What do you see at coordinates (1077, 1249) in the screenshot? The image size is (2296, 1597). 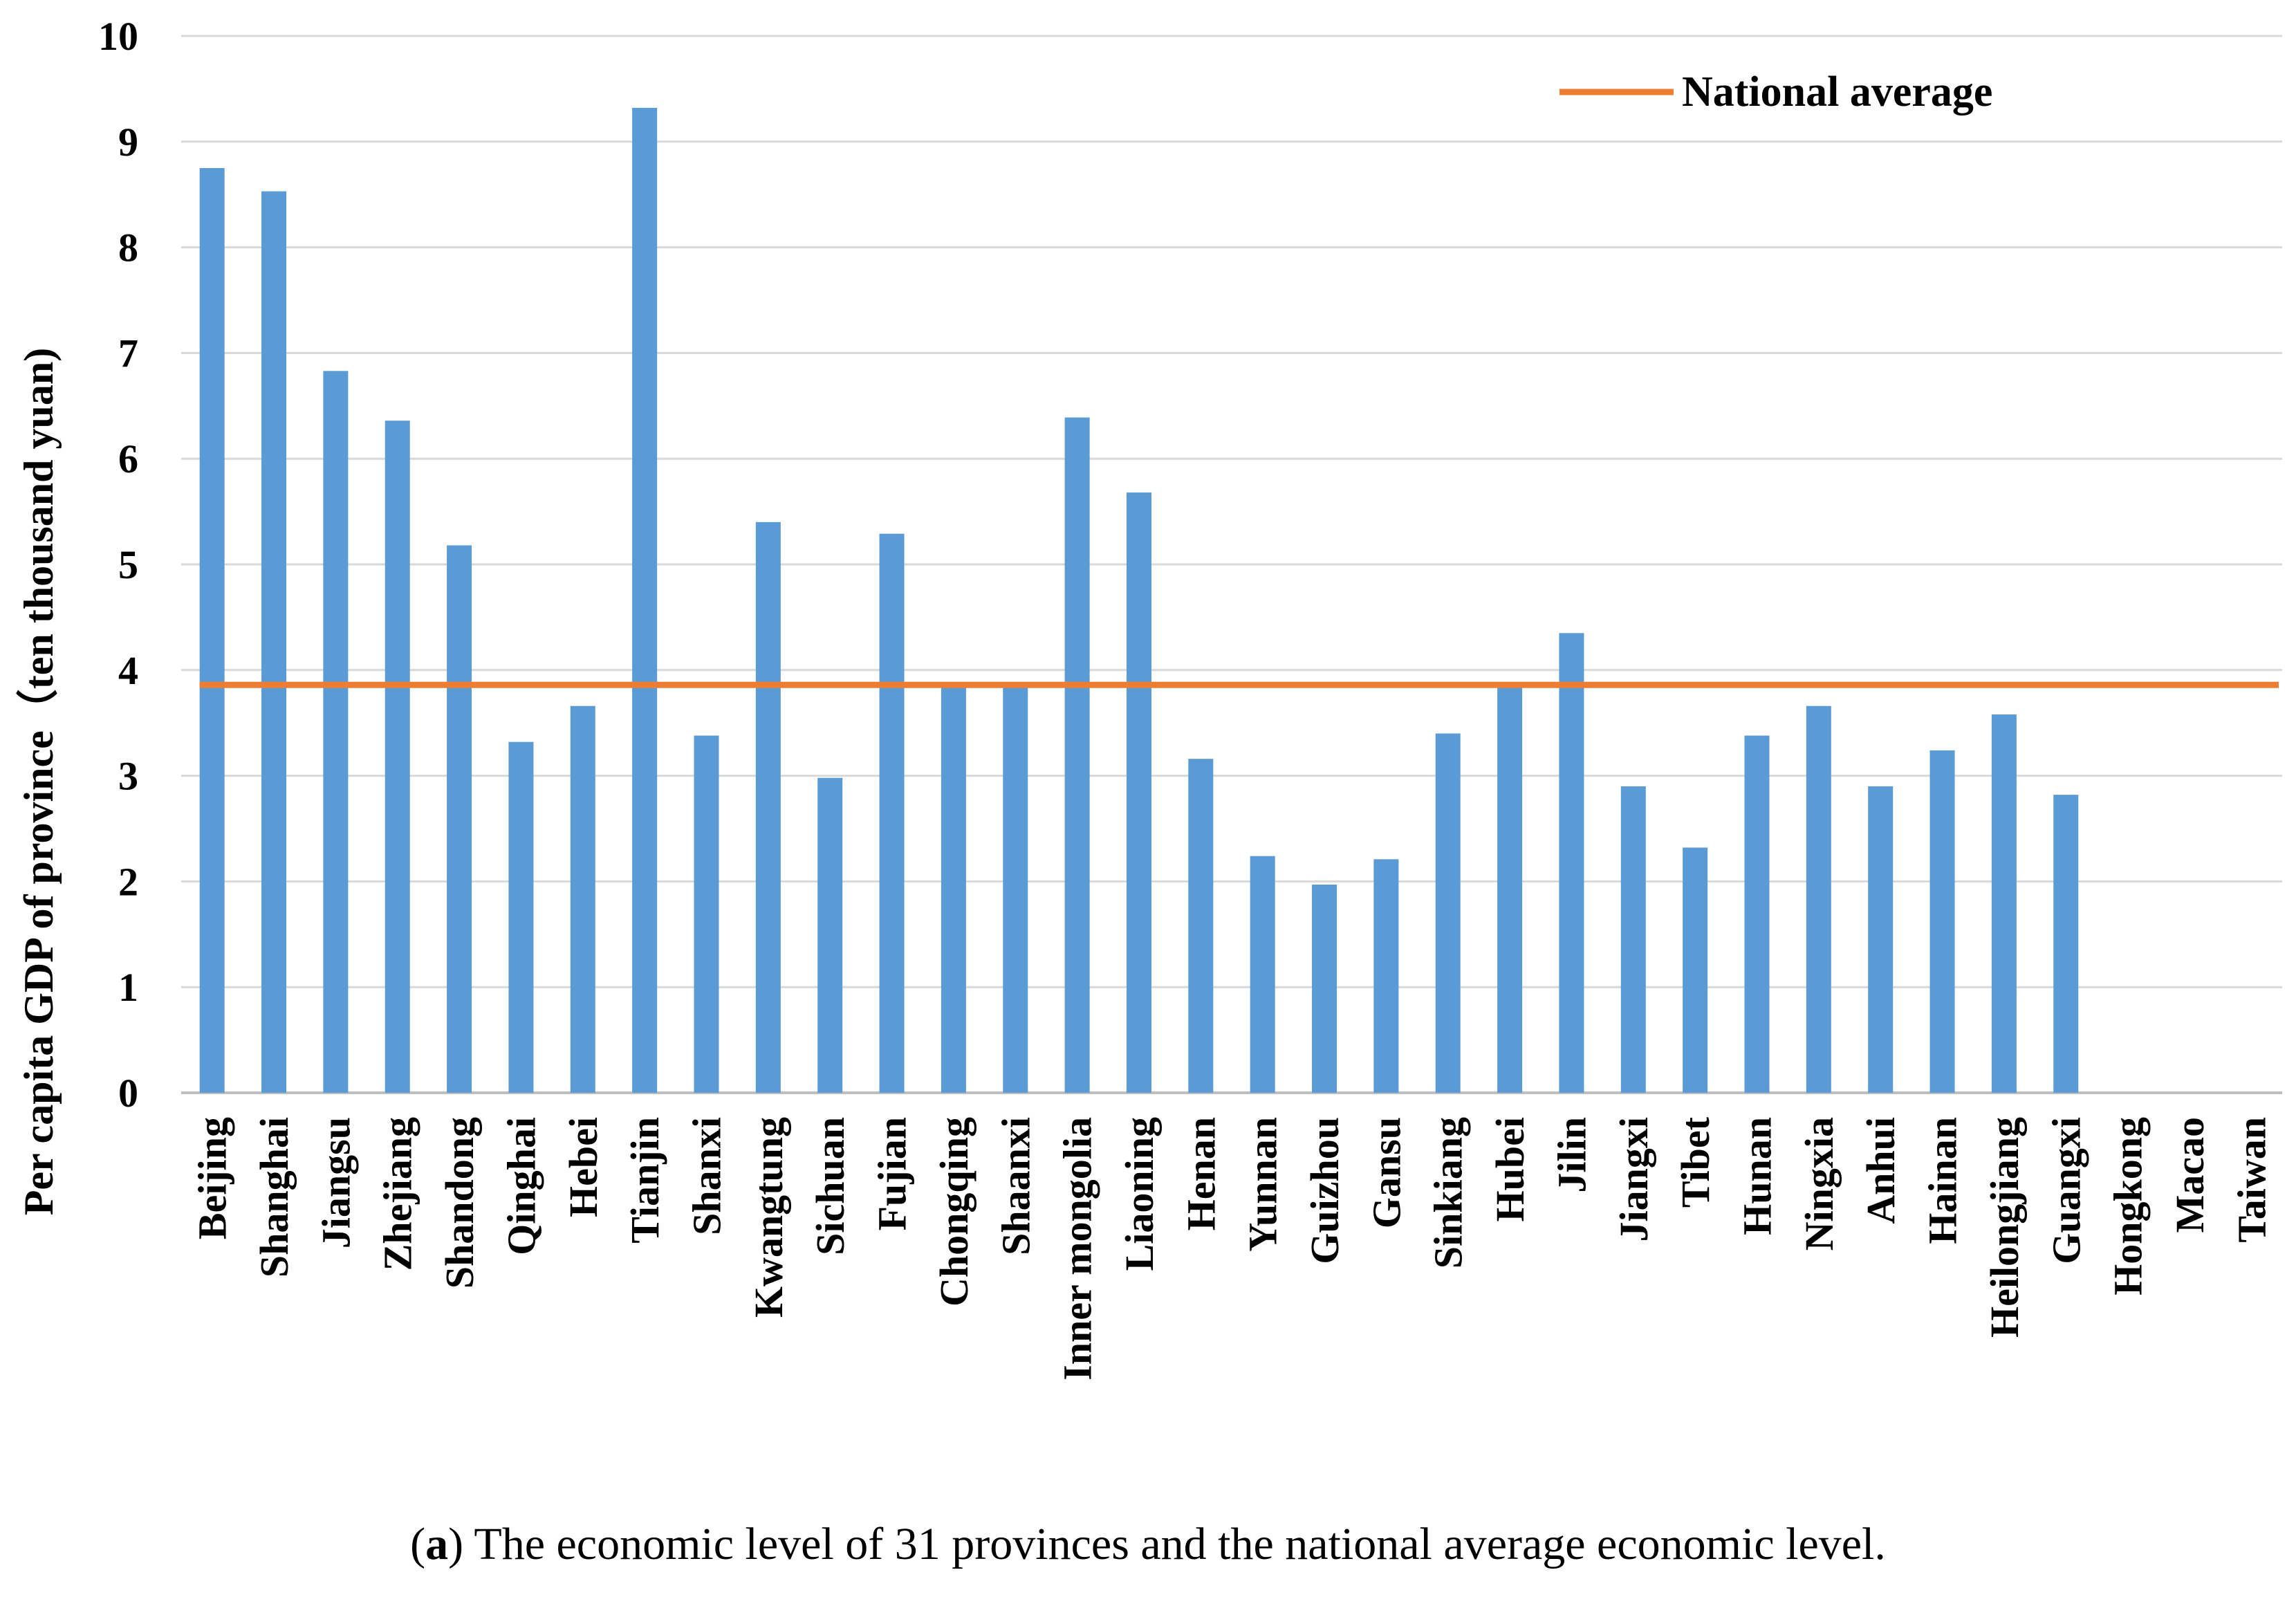 I see `category-label: Inner mongolia` at bounding box center [1077, 1249].